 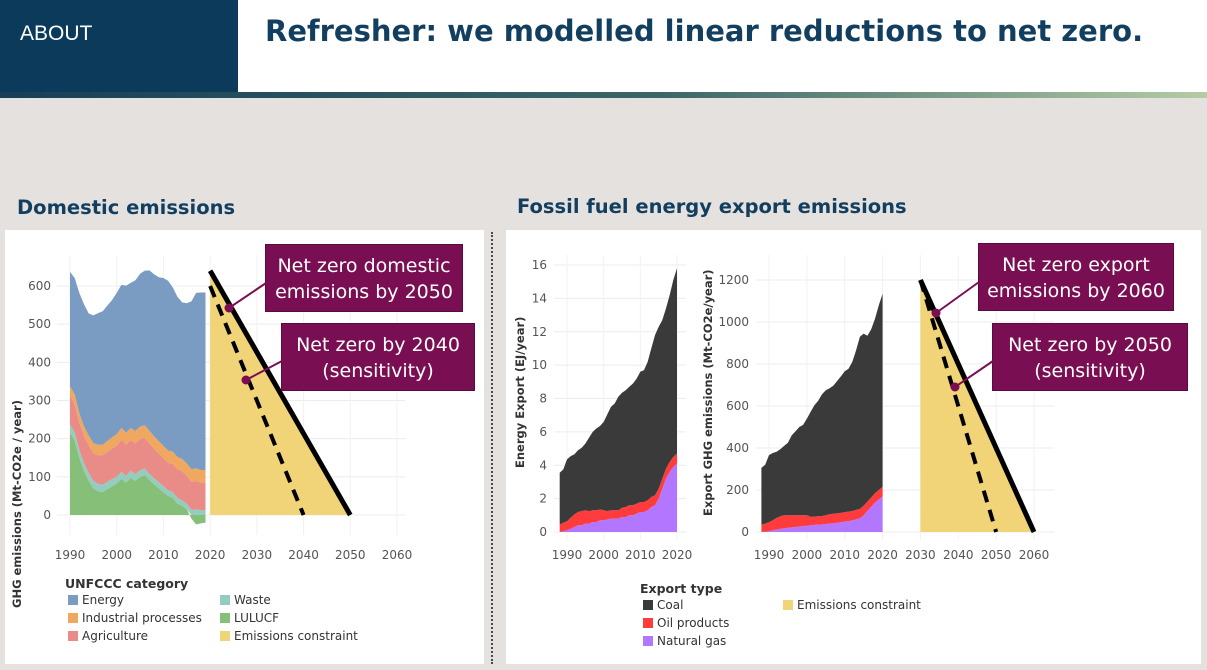 I want to click on domestic-legend-swatch-energy, so click(x=73, y=600).